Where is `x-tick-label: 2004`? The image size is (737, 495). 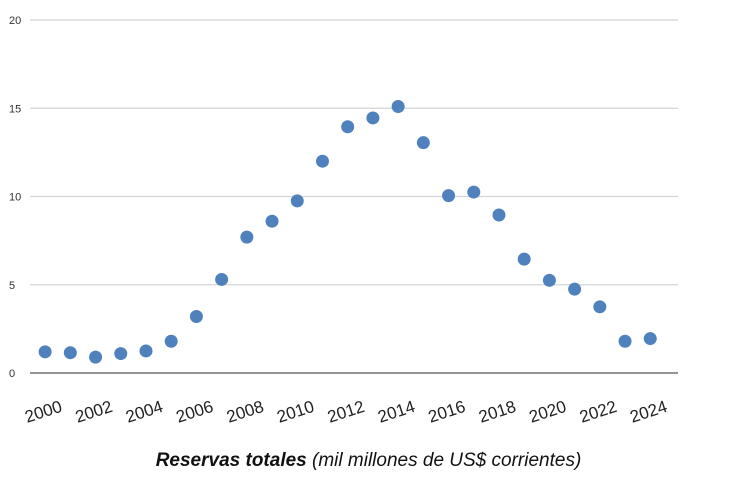 x-tick-label: 2004 is located at coordinates (144, 412).